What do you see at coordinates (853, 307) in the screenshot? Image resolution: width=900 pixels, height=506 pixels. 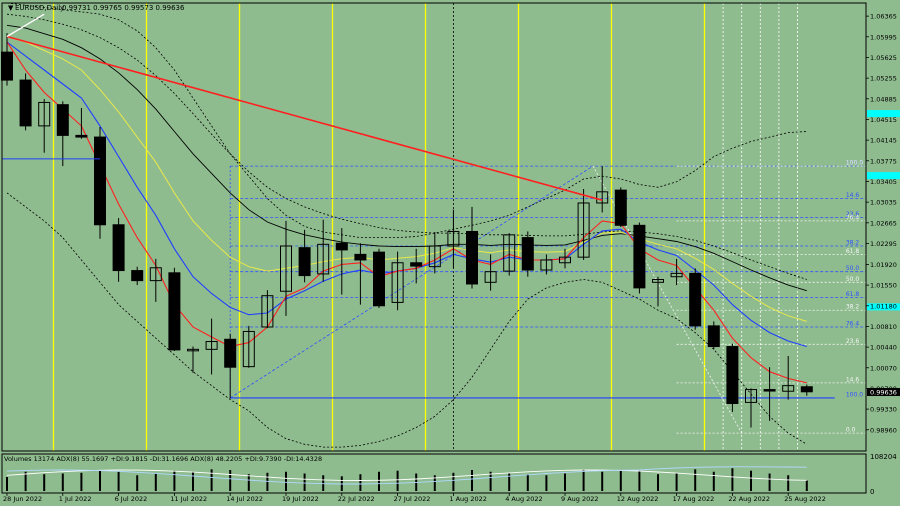 I see `fib-secondary-label: 38.2` at bounding box center [853, 307].